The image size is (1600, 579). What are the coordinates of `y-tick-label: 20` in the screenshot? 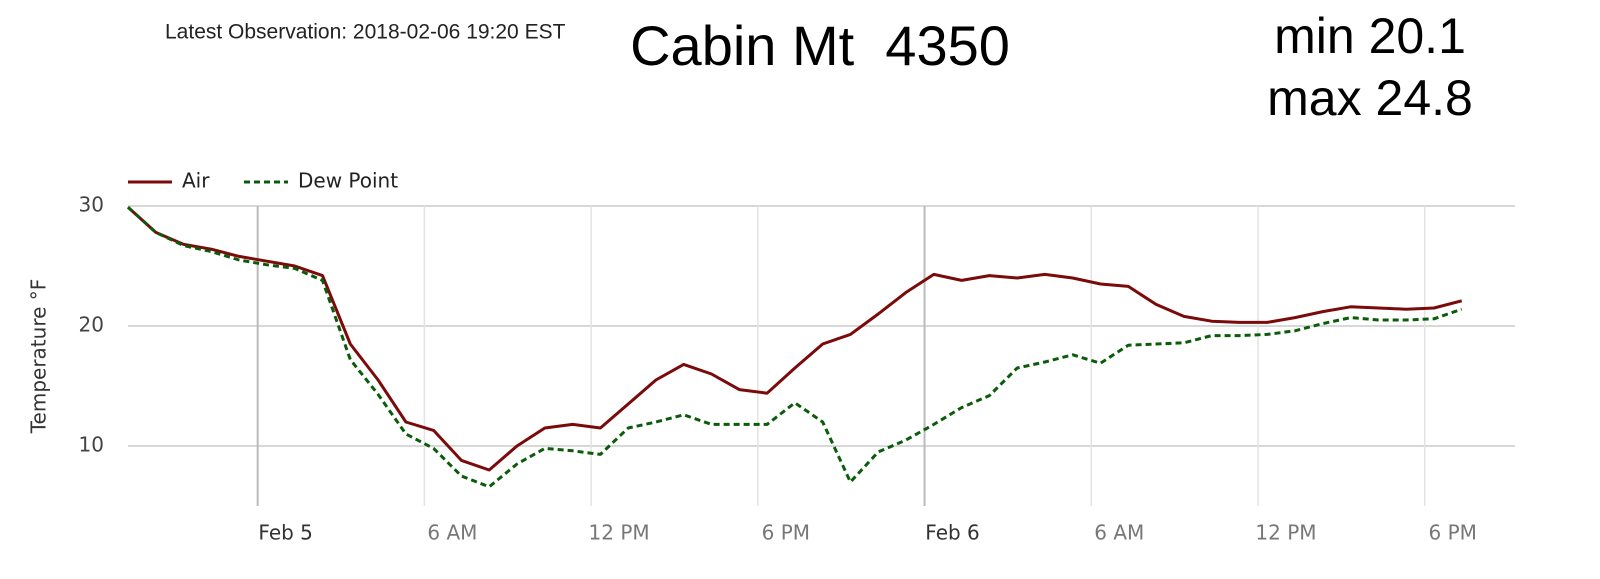 It's located at (91, 325).